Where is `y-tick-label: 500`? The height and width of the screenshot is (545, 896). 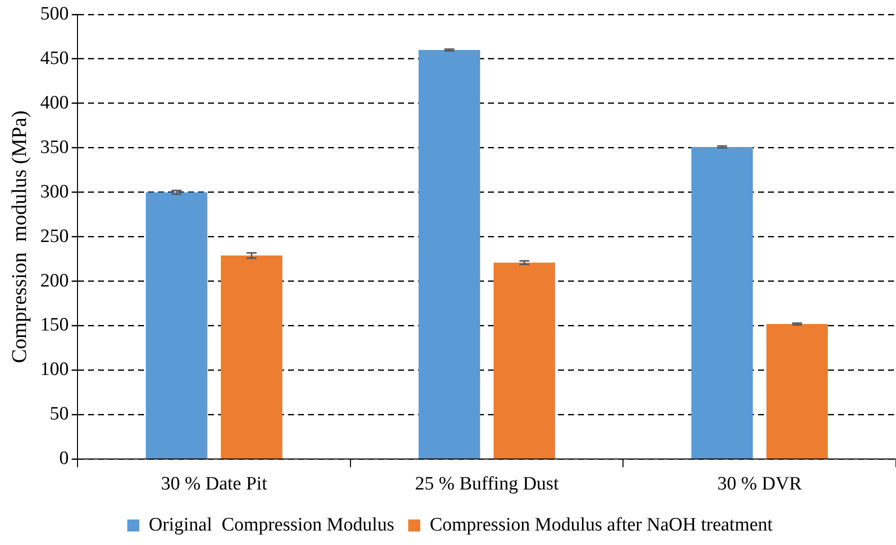 y-tick-label: 500 is located at coordinates (54, 13).